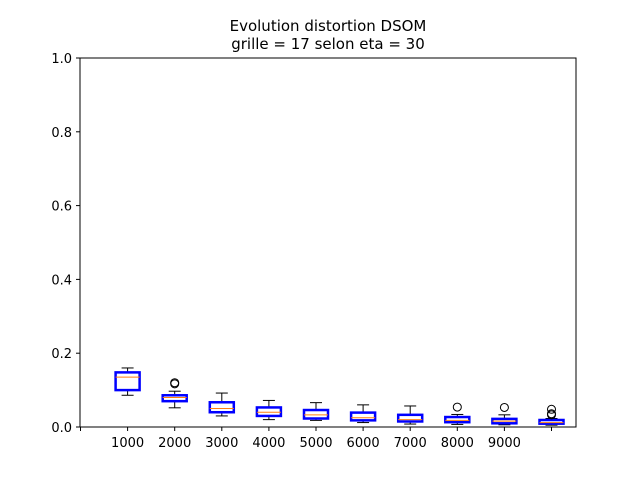  What do you see at coordinates (61, 133) in the screenshot?
I see `y-tick-label: 0.8` at bounding box center [61, 133].